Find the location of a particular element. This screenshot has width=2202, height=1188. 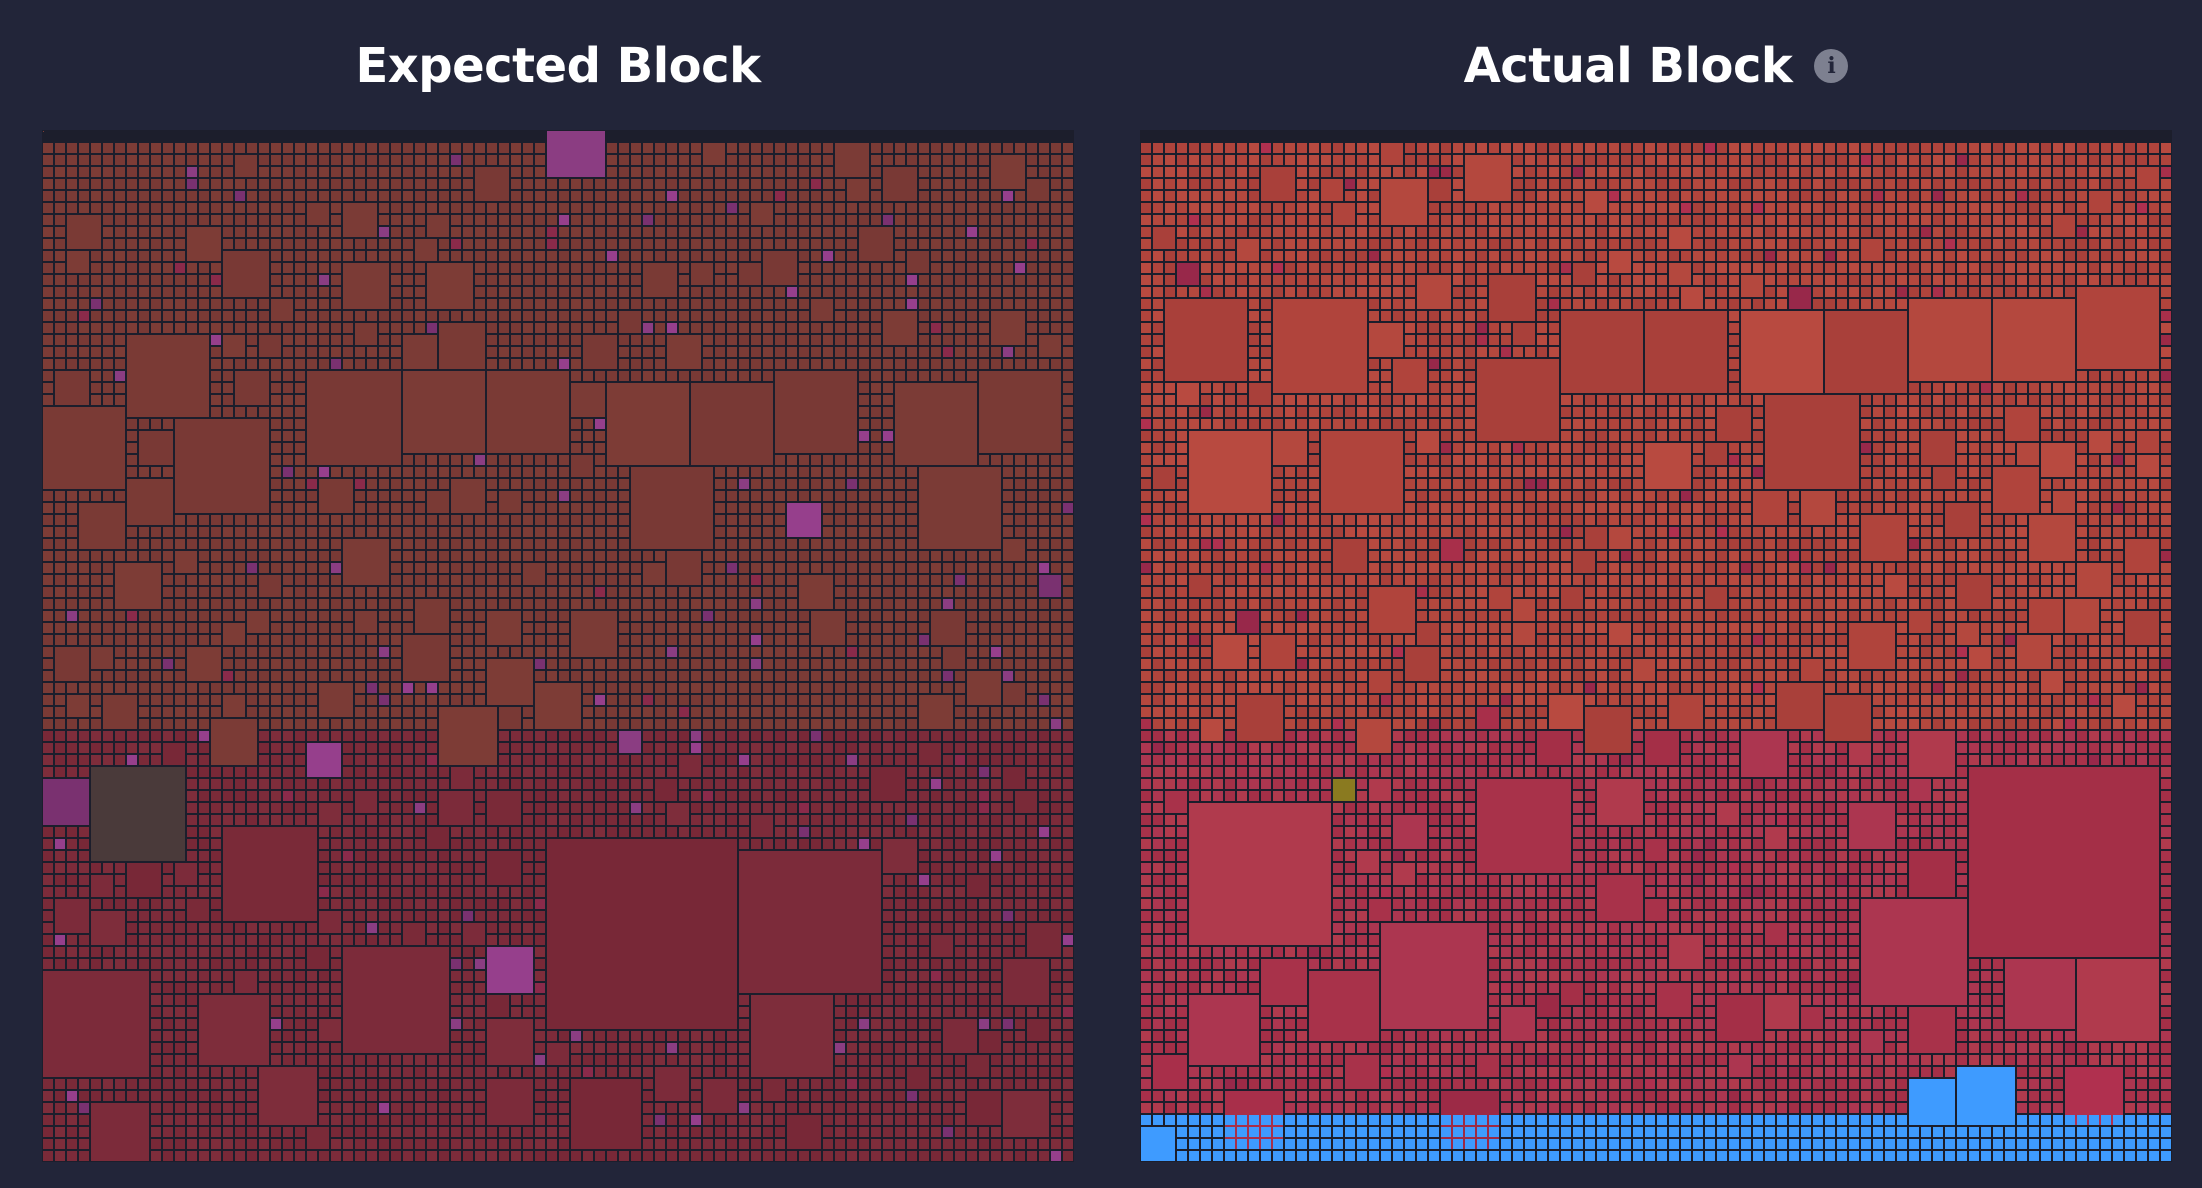

pending-transaction-cell is located at coordinates (1506, 1120).